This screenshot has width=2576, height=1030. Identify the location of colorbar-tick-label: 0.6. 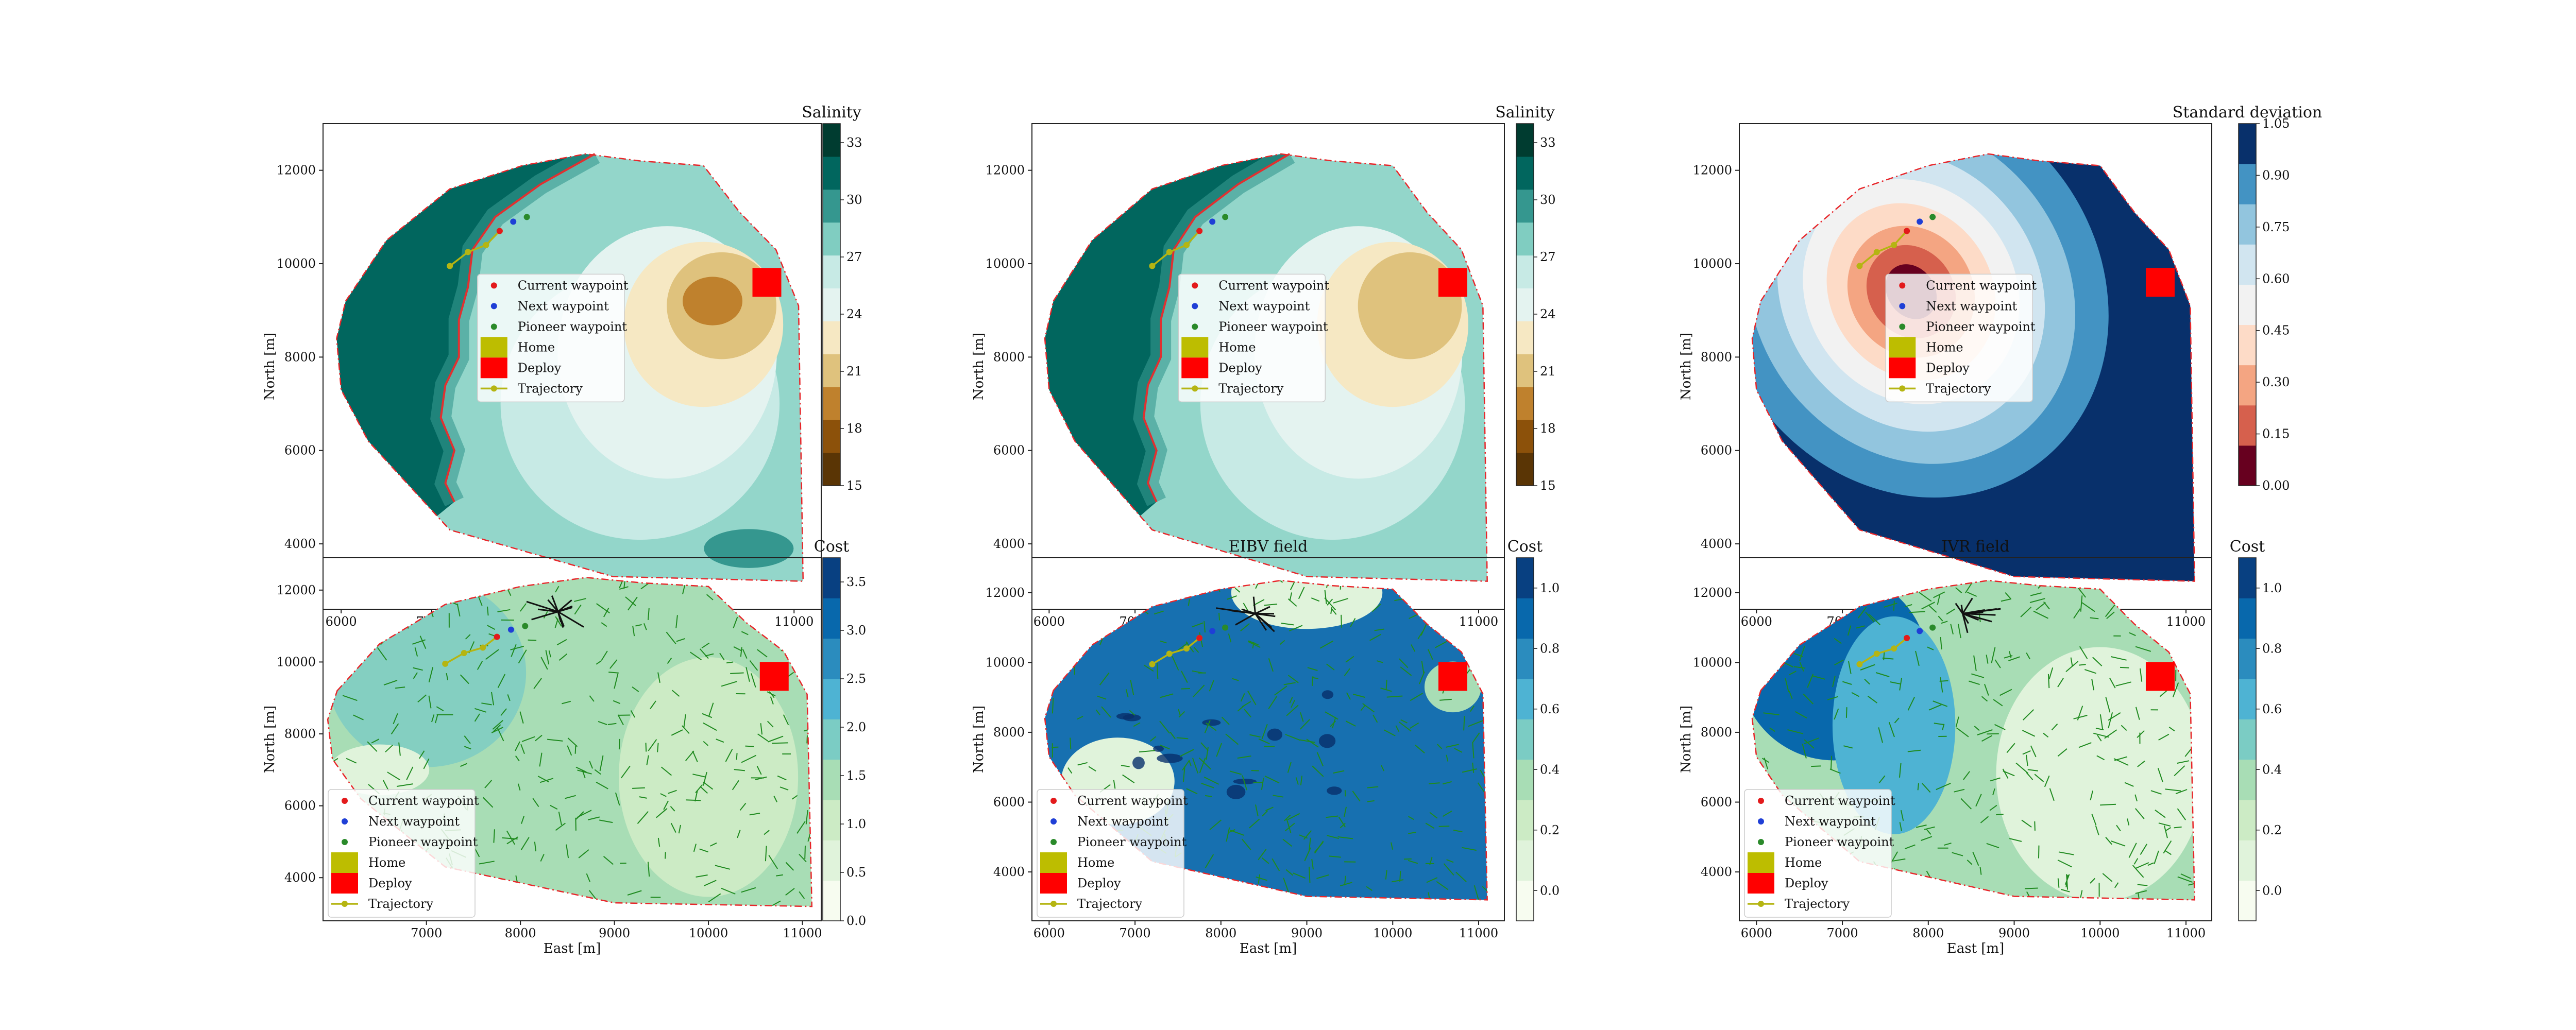
(2272, 709).